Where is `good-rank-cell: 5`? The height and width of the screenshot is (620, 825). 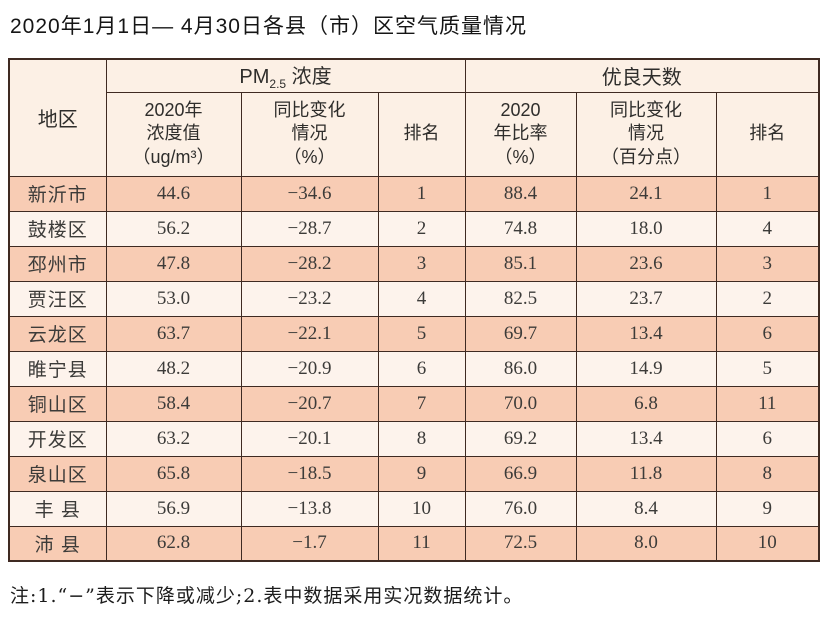 good-rank-cell: 5 is located at coordinates (767, 368).